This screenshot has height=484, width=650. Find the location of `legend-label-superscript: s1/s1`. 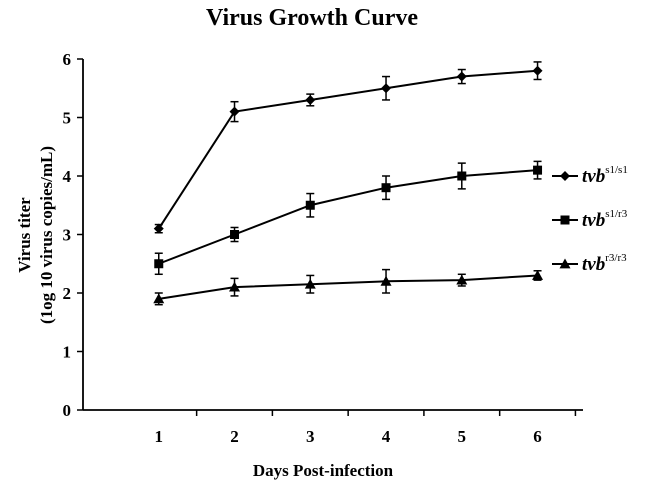

legend-label-superscript: s1/s1 is located at coordinates (616, 170).